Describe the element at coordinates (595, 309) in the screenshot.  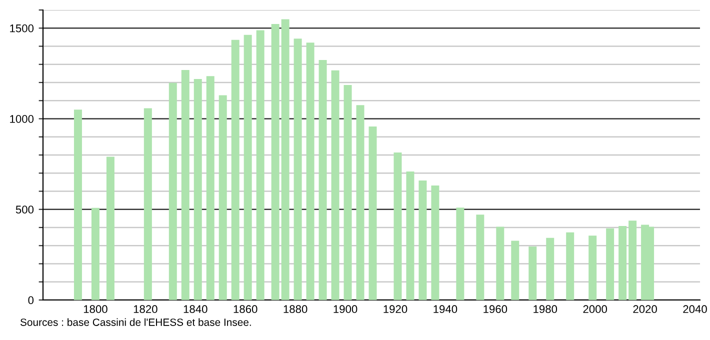
I see `x-tick-label: 2000` at that location.